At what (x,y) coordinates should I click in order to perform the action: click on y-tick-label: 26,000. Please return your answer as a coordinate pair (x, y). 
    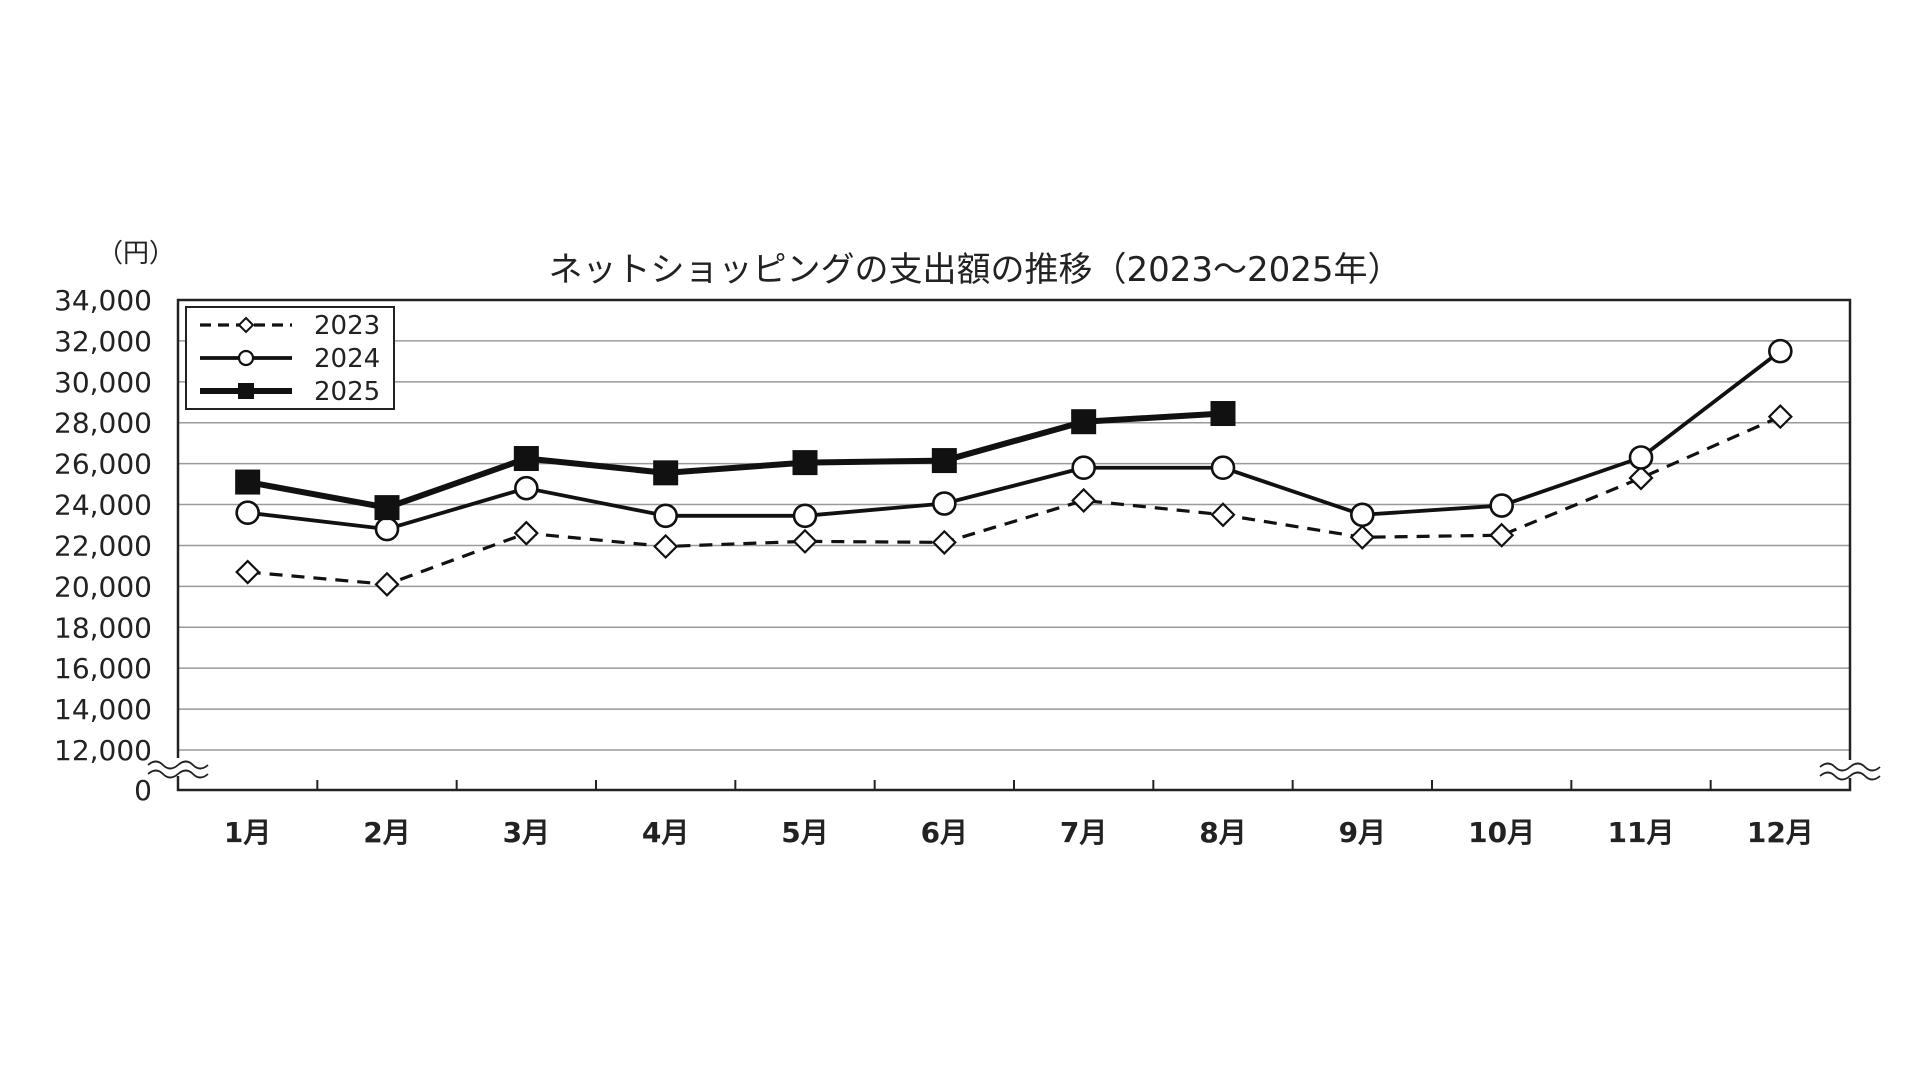
    Looking at the image, I should click on (103, 464).